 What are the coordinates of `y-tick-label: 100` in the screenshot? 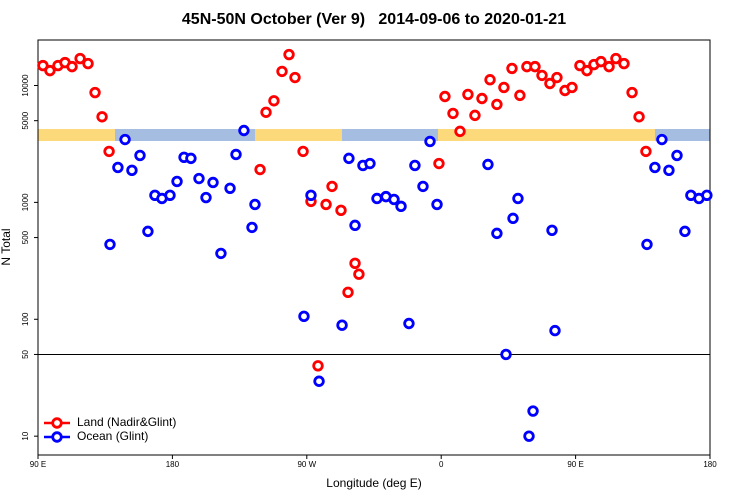 It's located at (25, 319).